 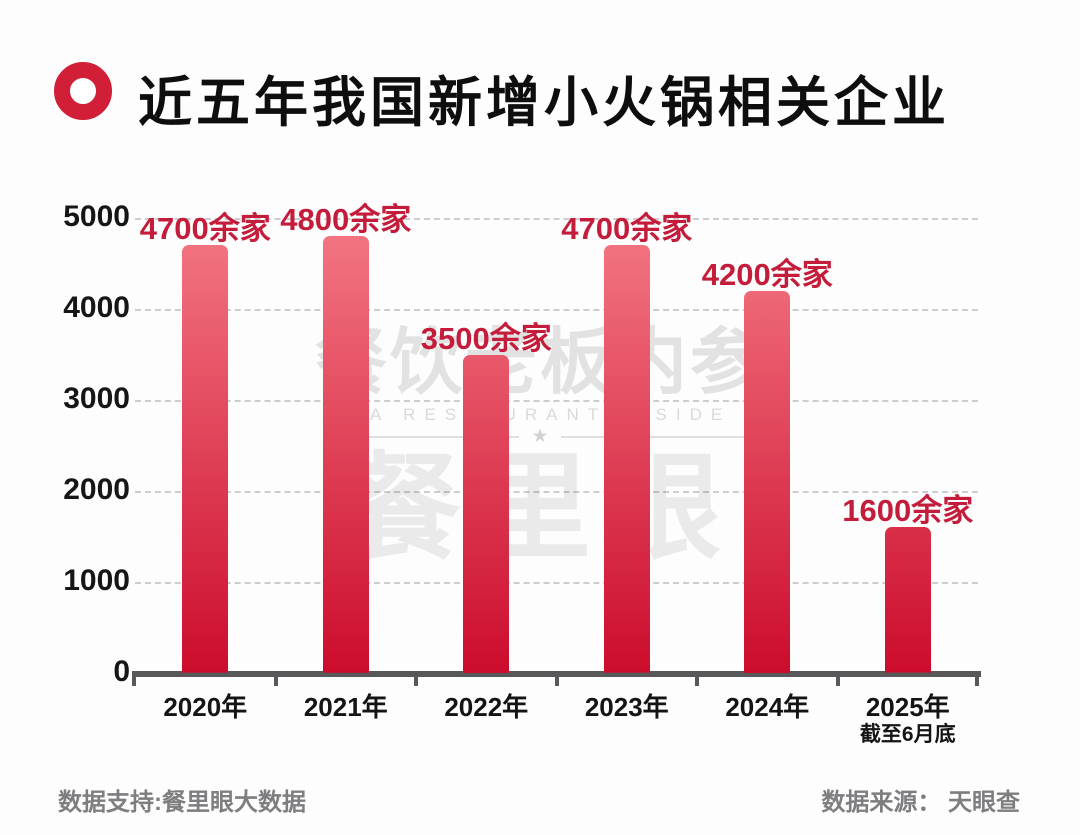 What do you see at coordinates (767, 481) in the screenshot?
I see `bar-2024年` at bounding box center [767, 481].